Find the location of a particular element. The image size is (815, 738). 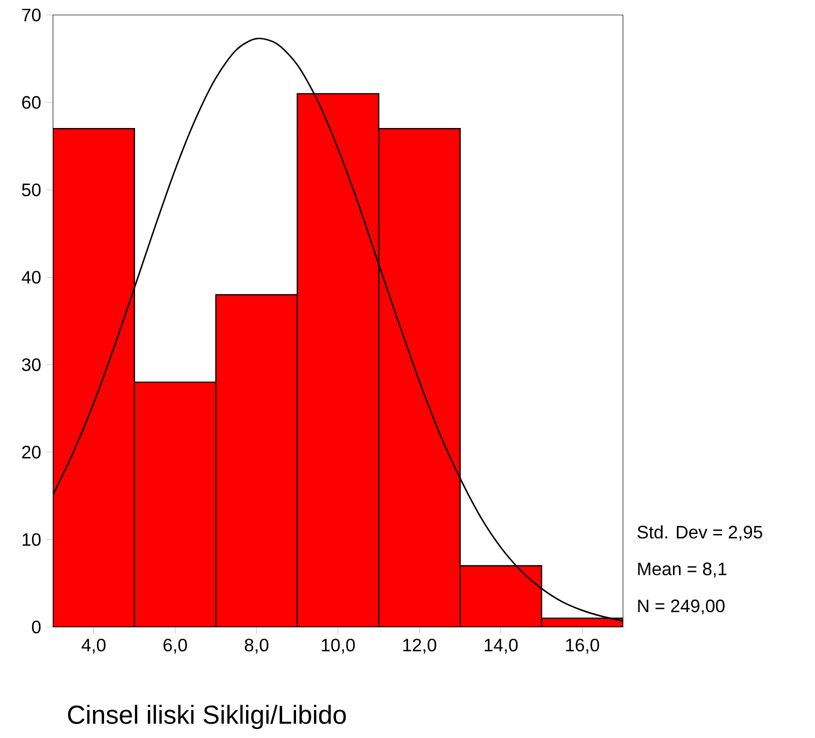

y-tick-label: 50 is located at coordinates (31, 189).